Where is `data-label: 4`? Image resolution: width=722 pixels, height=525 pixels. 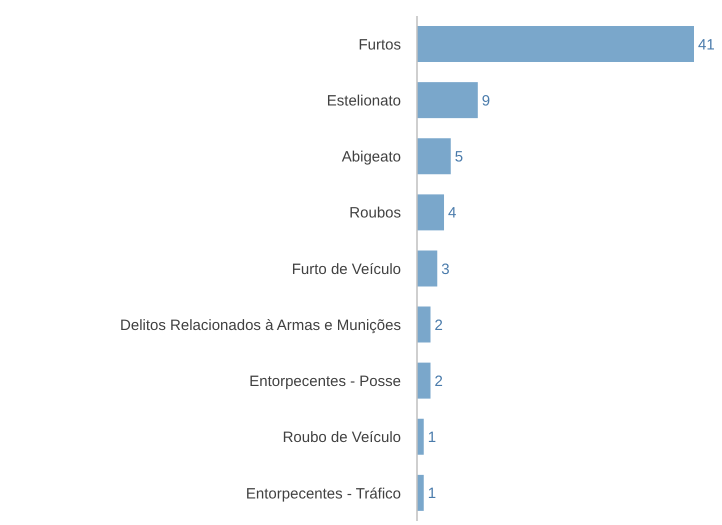
data-label: 4 is located at coordinates (452, 213).